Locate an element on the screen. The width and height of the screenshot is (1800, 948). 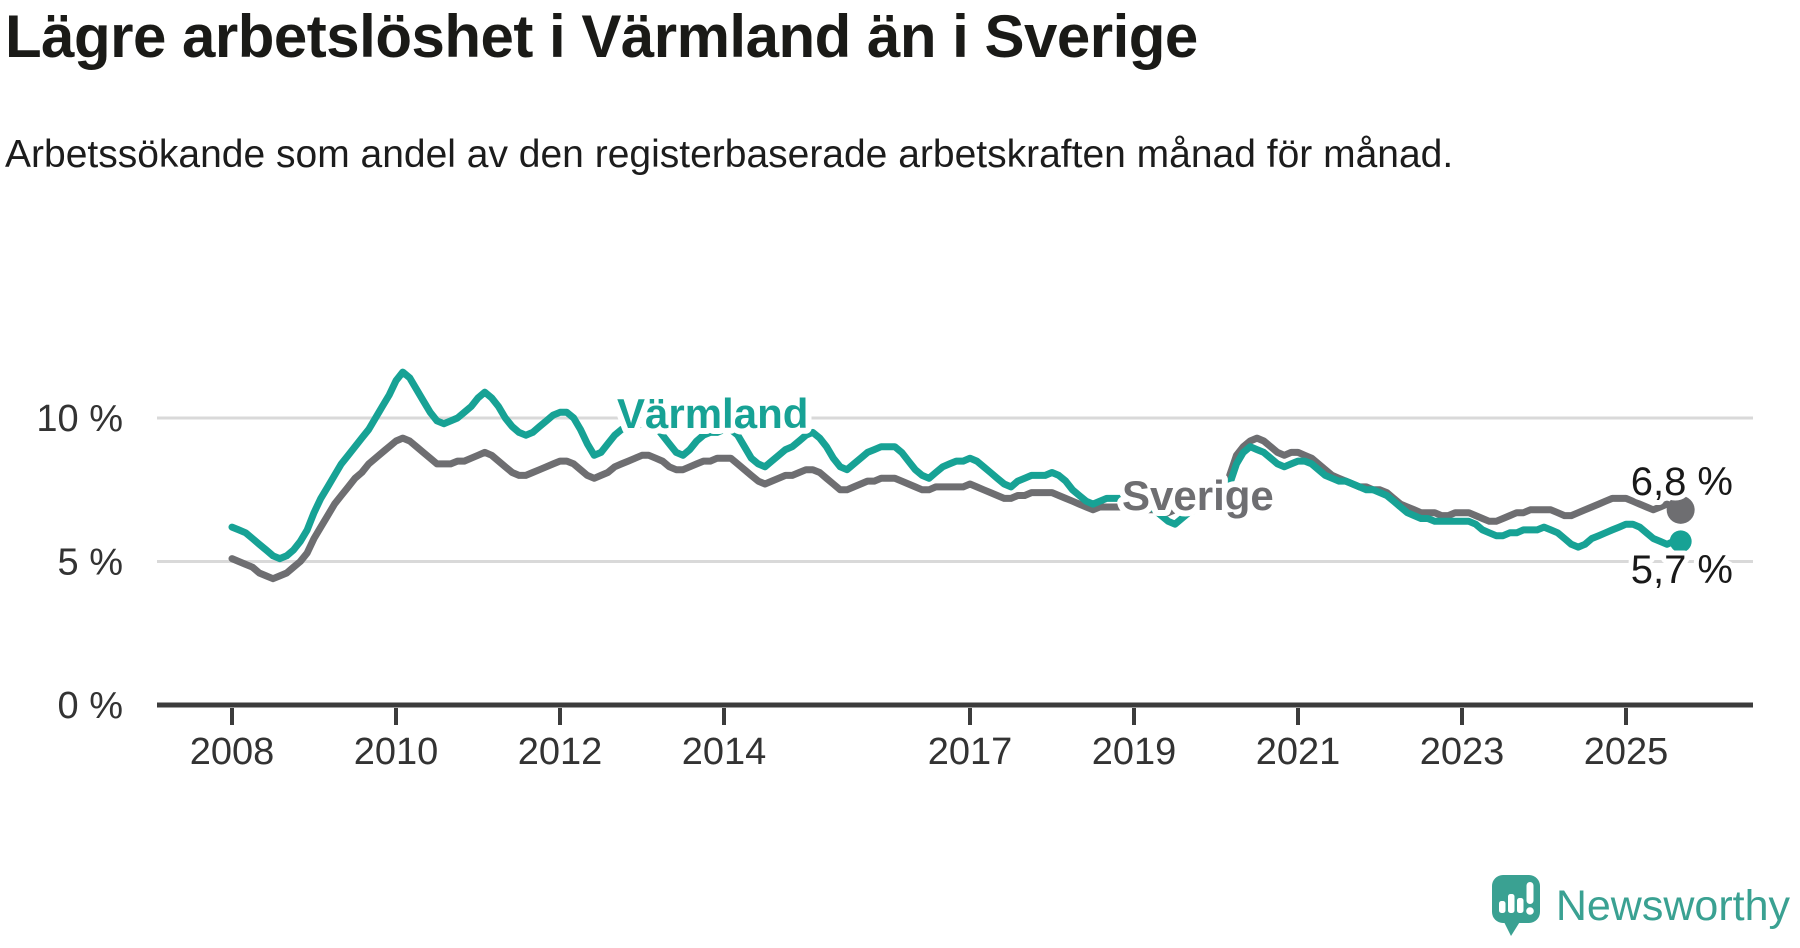
exclamation-icon is located at coordinates (1530, 893).